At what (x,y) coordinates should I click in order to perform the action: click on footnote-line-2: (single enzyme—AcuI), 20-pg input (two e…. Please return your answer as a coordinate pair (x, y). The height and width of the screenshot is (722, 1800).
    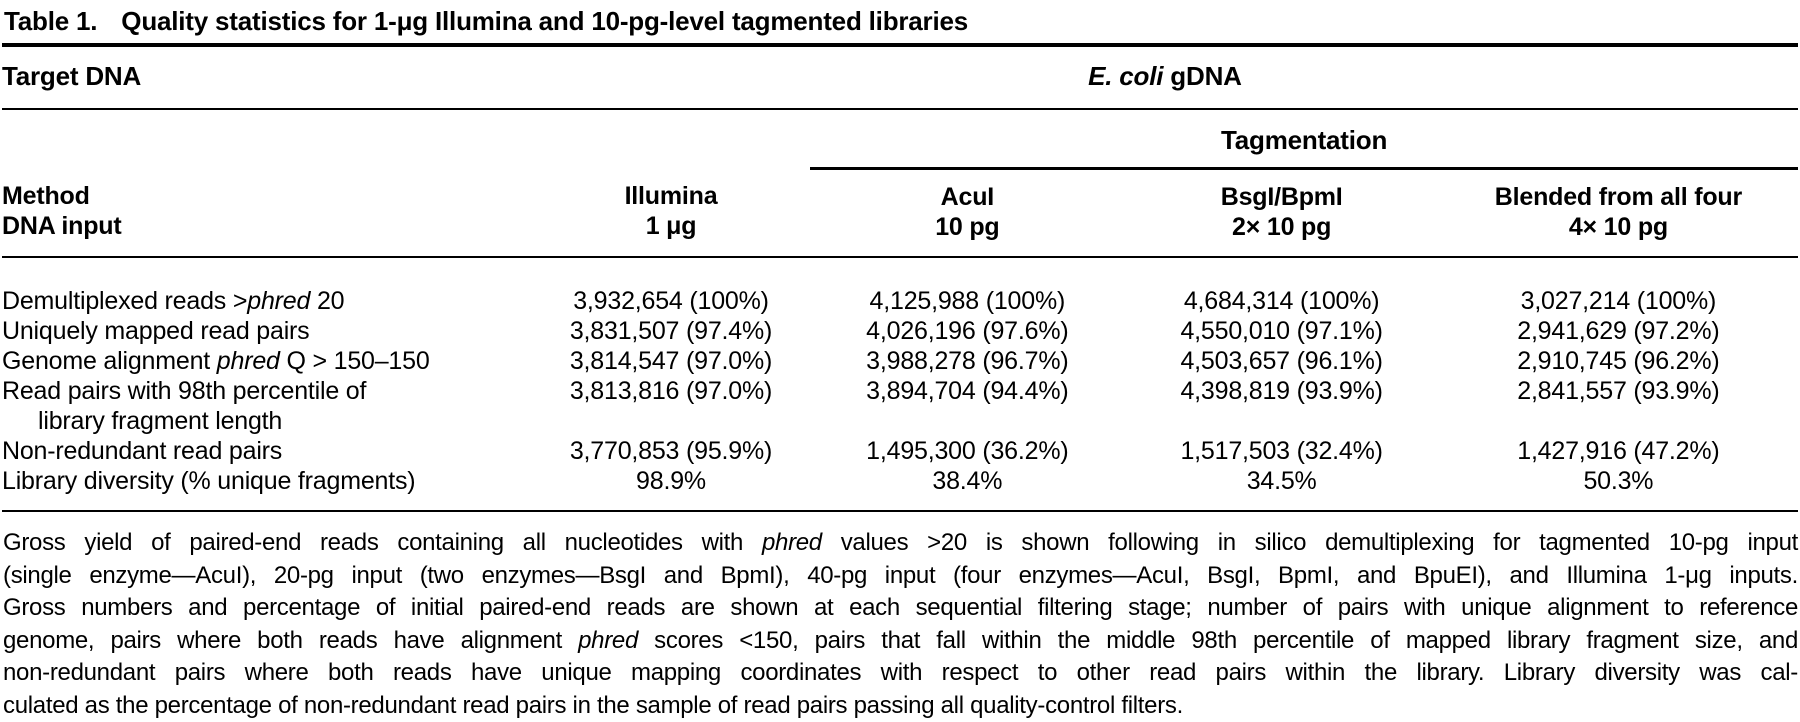
    Looking at the image, I should click on (900, 575).